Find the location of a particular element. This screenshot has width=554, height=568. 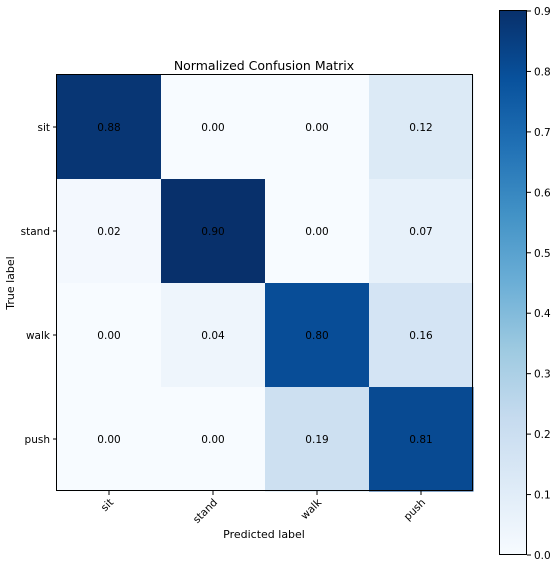

x-tick-label: sit is located at coordinates (107, 505).